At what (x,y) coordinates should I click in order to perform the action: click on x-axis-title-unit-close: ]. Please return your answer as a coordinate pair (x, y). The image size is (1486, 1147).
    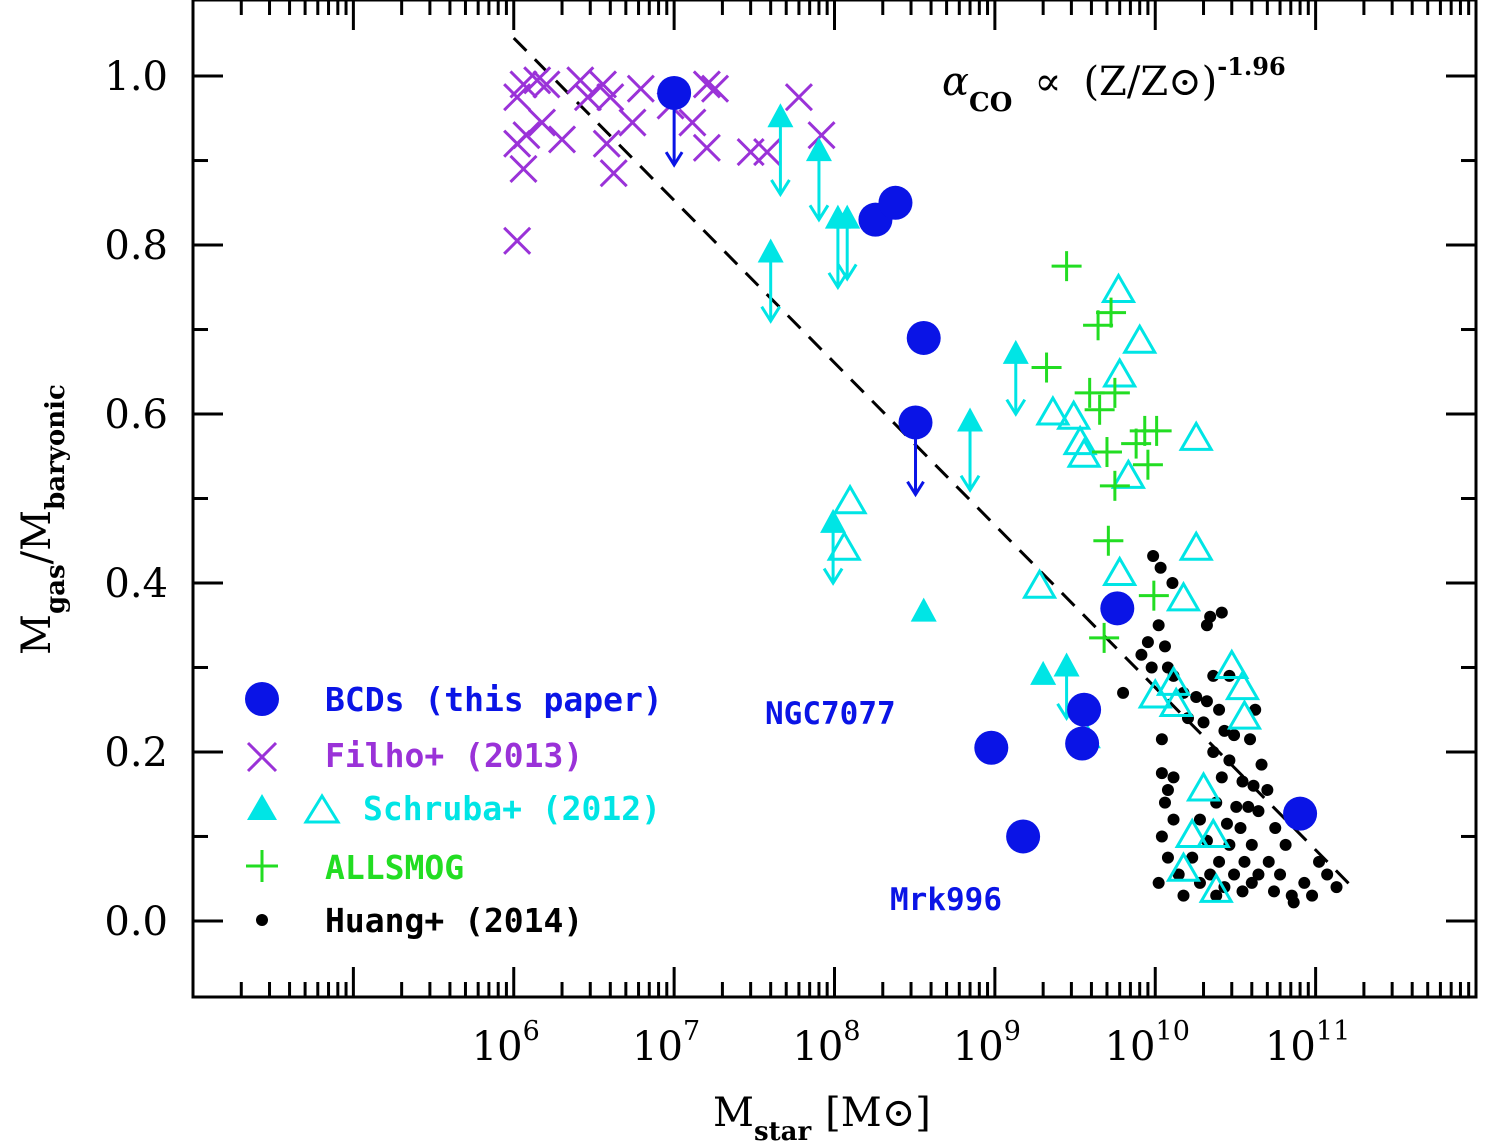
    Looking at the image, I should click on (923, 1113).